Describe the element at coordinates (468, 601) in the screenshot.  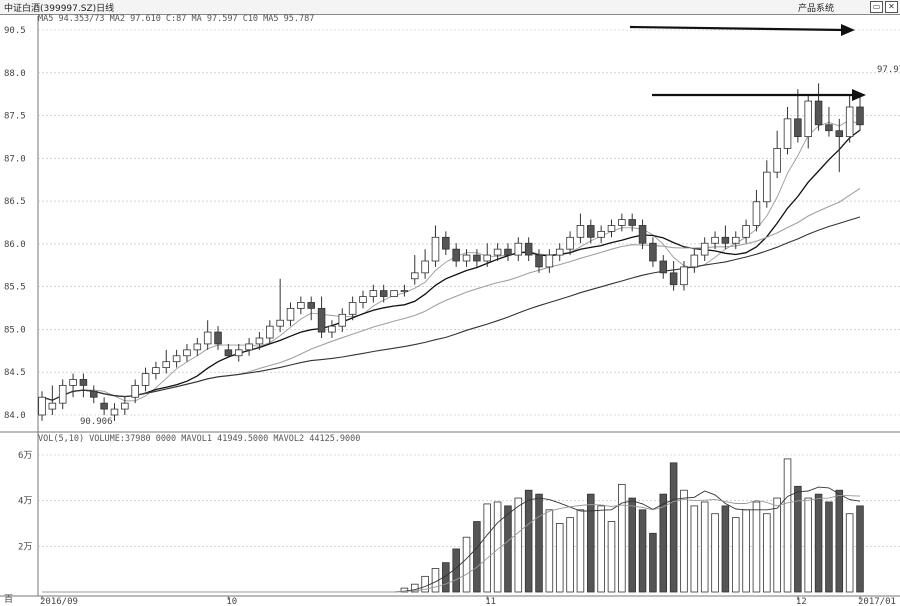
I see `date-axis: 2016/09 10 11 12 2017/01` at that location.